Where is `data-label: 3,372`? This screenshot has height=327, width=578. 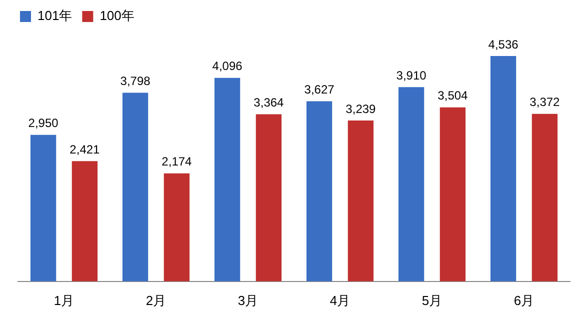
data-label: 3,372 is located at coordinates (545, 102).